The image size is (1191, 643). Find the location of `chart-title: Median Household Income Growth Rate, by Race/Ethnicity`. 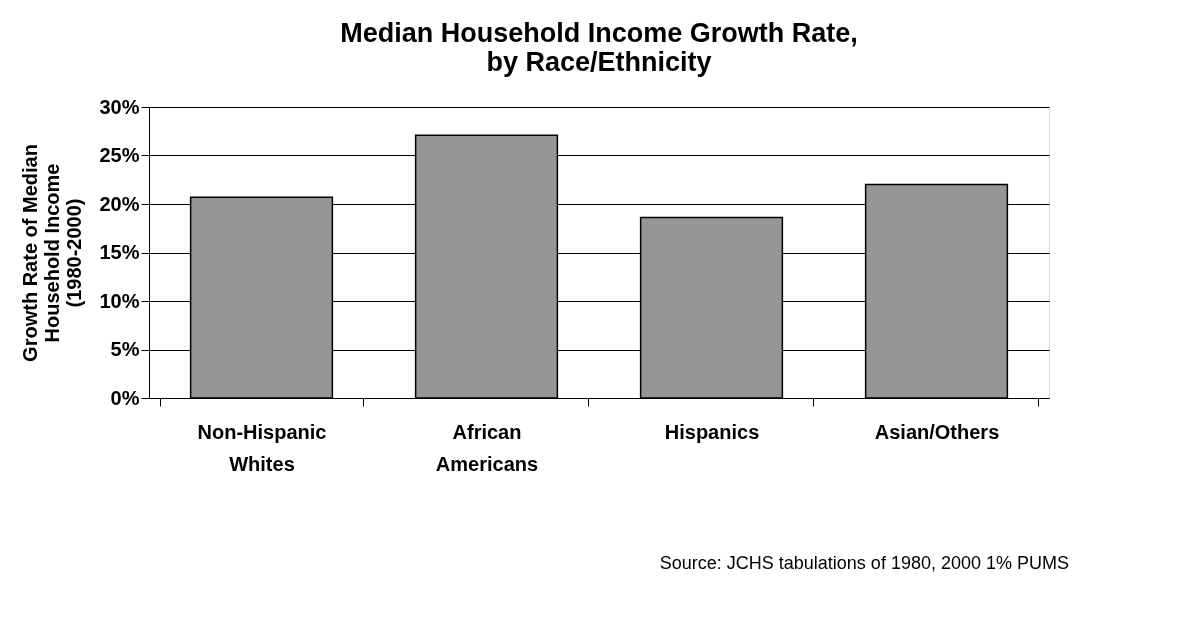

chart-title: Median Household Income Growth Rate, by Race/Ethnicity is located at coordinates (599, 47).